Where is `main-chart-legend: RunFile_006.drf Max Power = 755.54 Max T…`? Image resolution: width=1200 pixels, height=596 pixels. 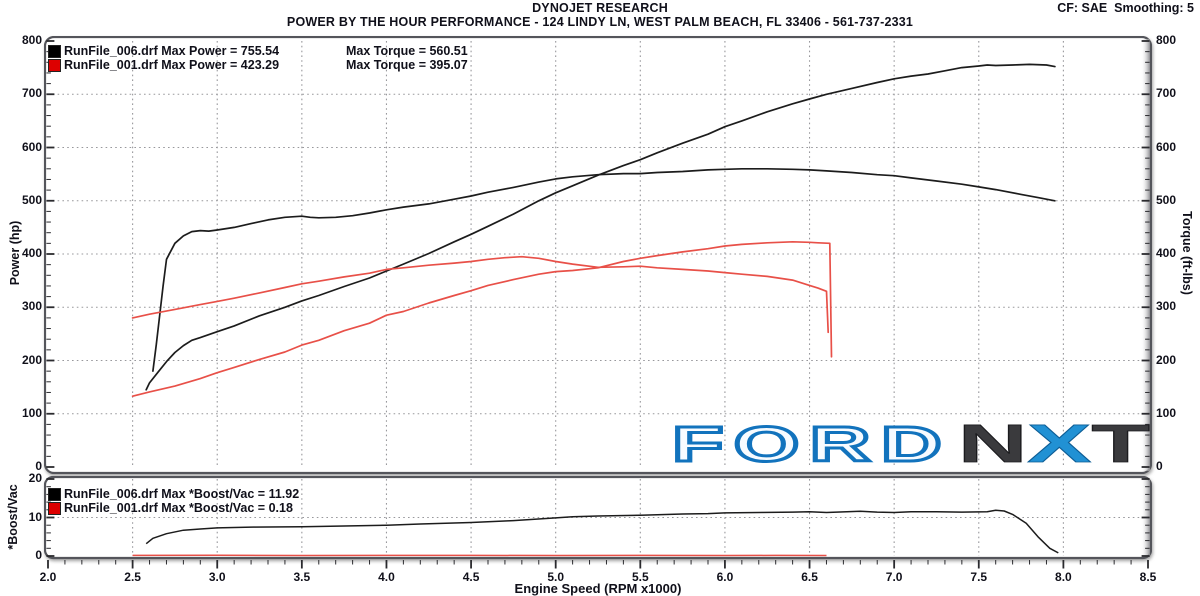
main-chart-legend: RunFile_006.drf Max Power = 755.54 Max T… is located at coordinates (258, 58).